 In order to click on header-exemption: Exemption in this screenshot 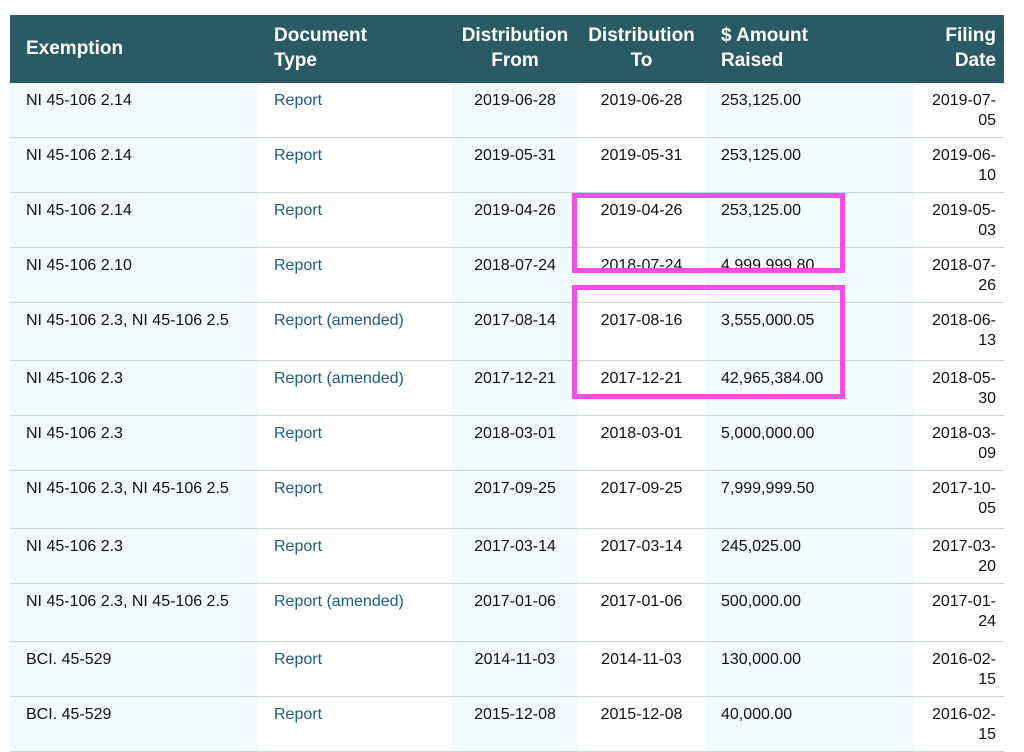, I will do `click(134, 49)`.